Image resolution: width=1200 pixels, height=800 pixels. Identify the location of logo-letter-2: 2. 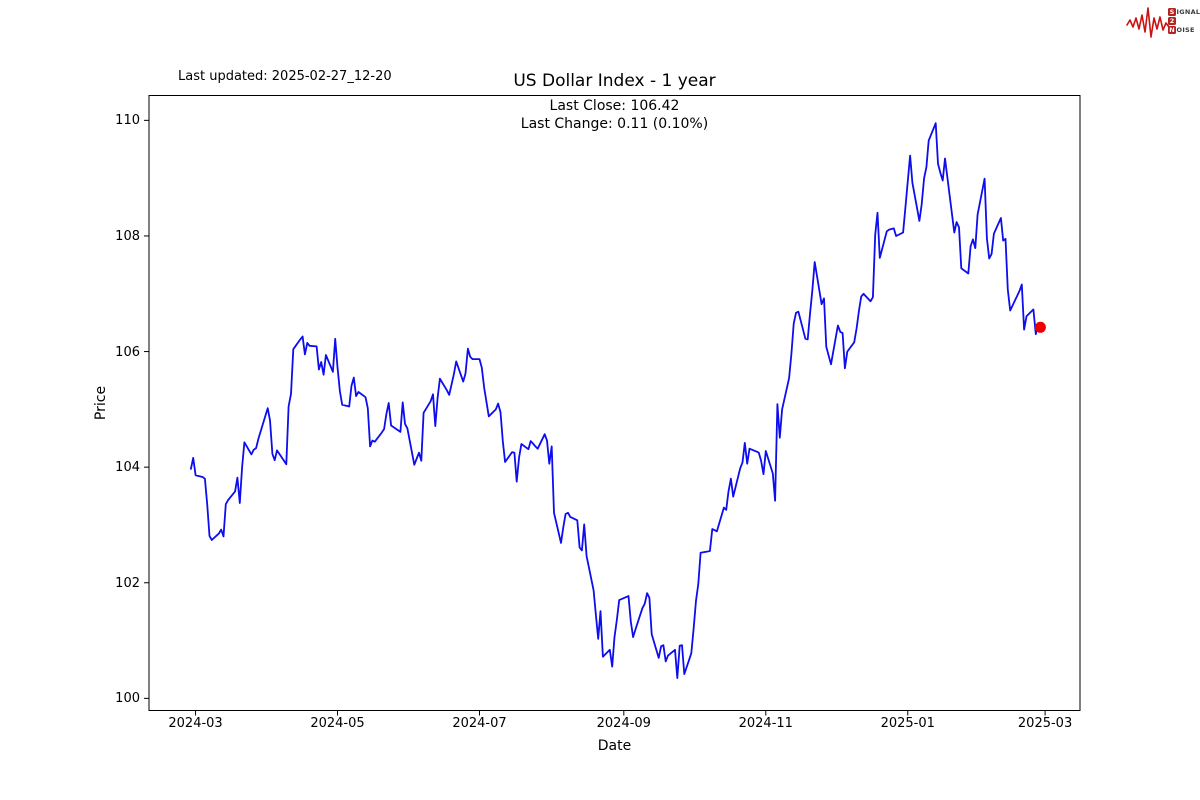
(1172, 20).